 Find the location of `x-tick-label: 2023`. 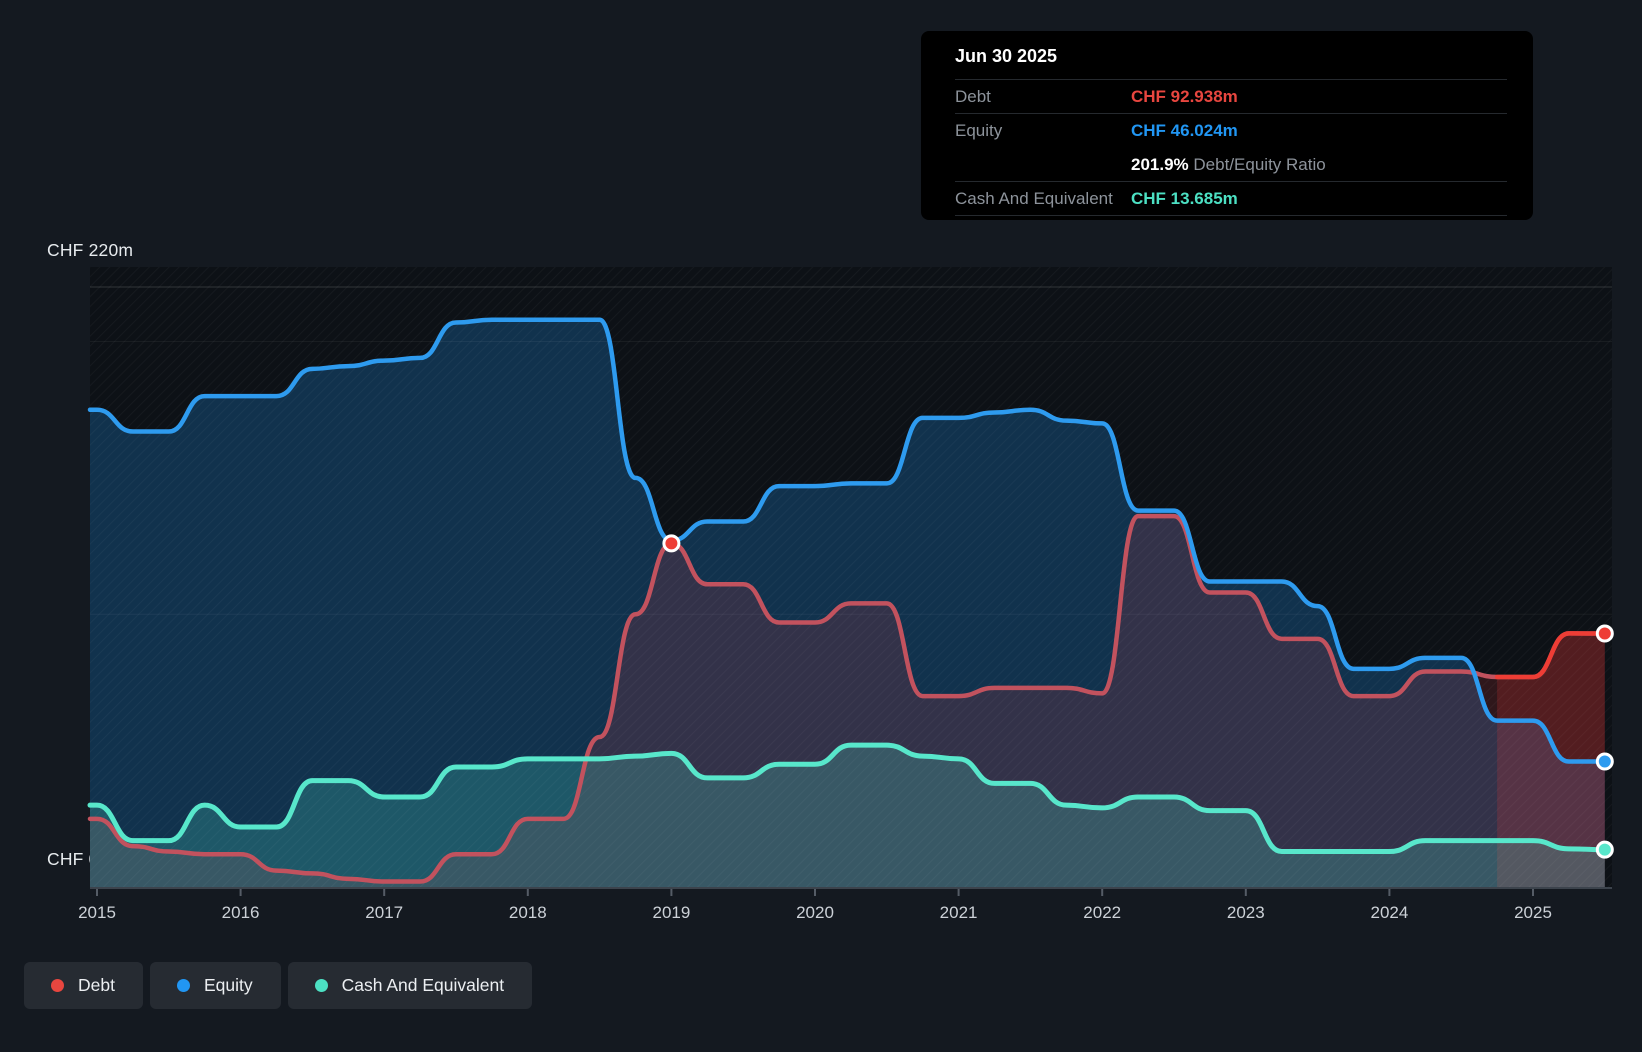

x-tick-label: 2023 is located at coordinates (1246, 912).